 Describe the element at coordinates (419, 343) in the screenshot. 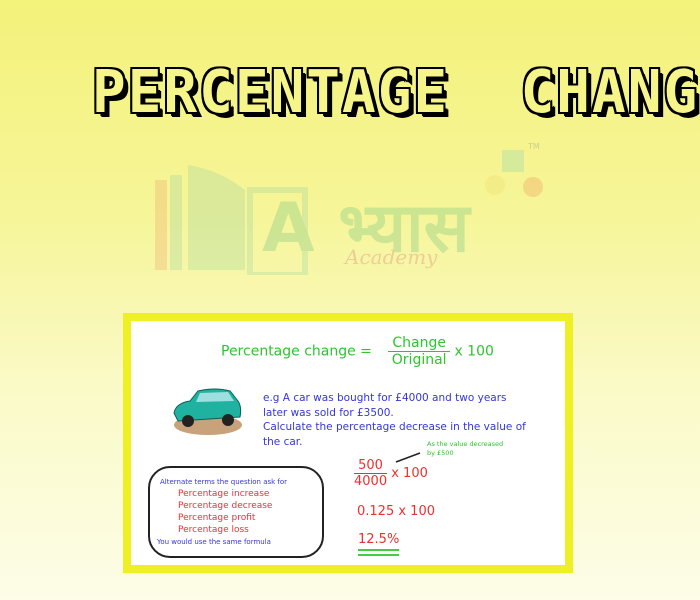

I see `formula-numerator: Change` at that location.